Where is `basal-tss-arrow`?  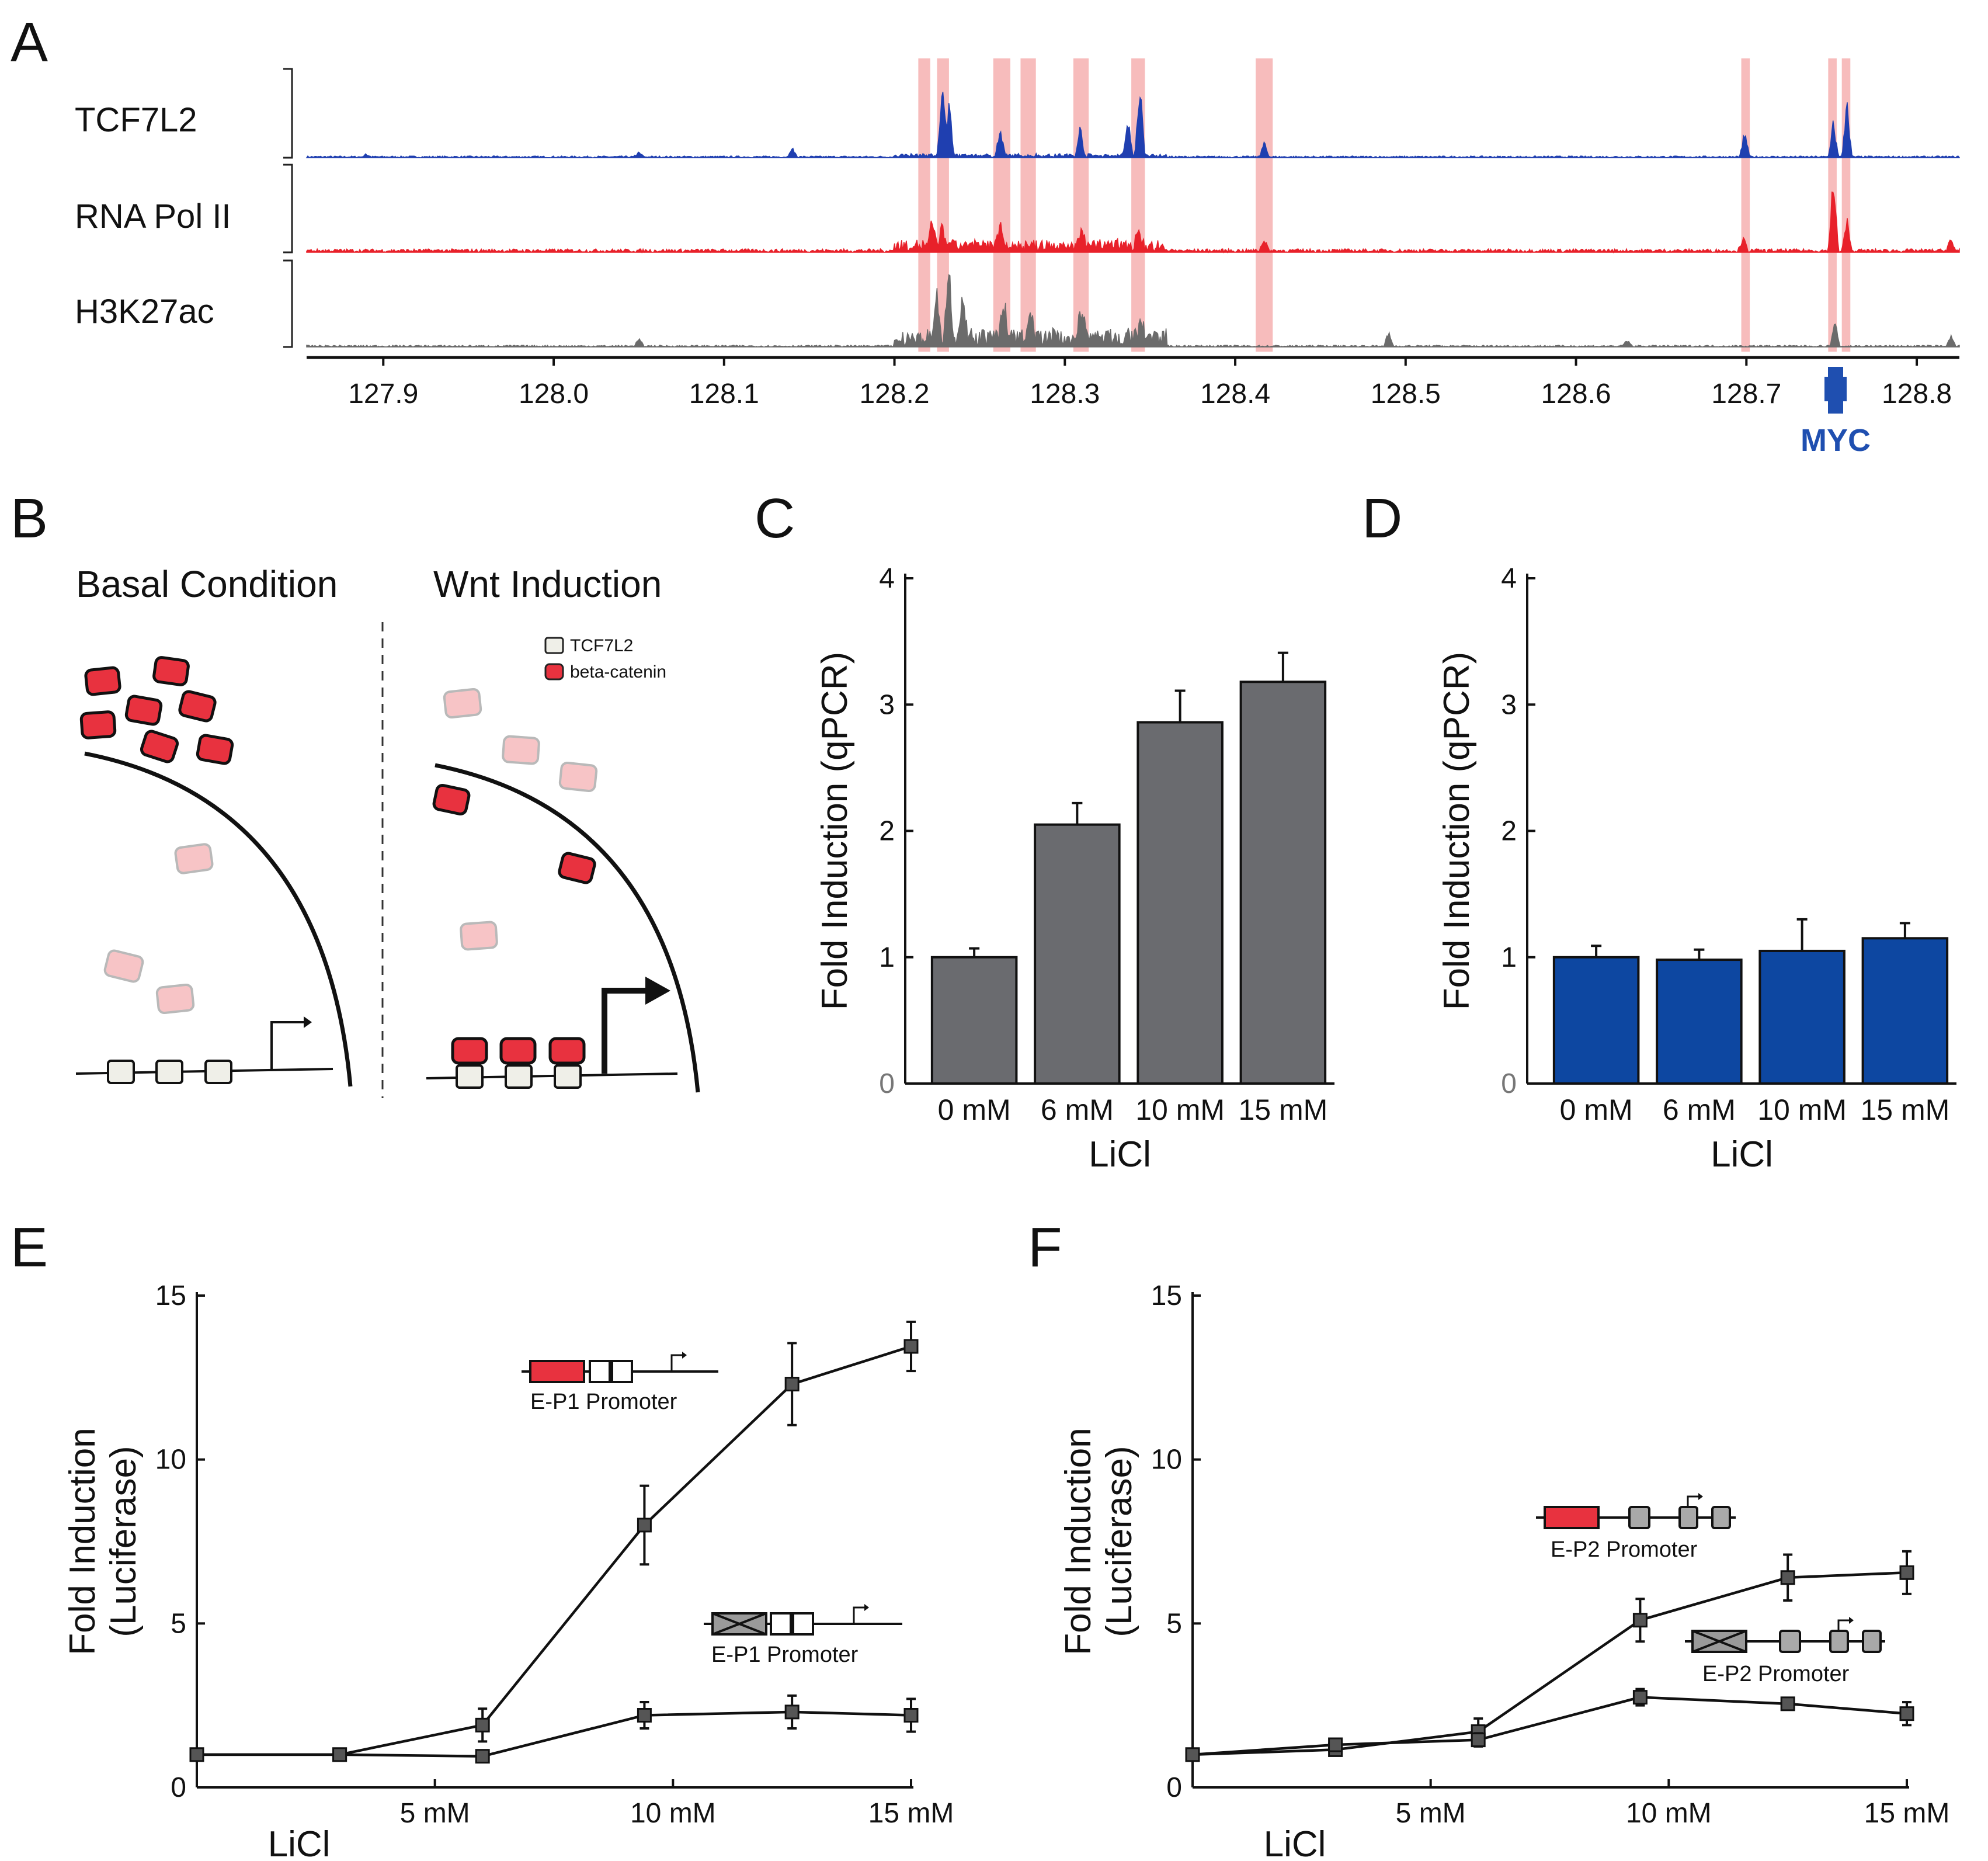 basal-tss-arrow is located at coordinates (287, 1045).